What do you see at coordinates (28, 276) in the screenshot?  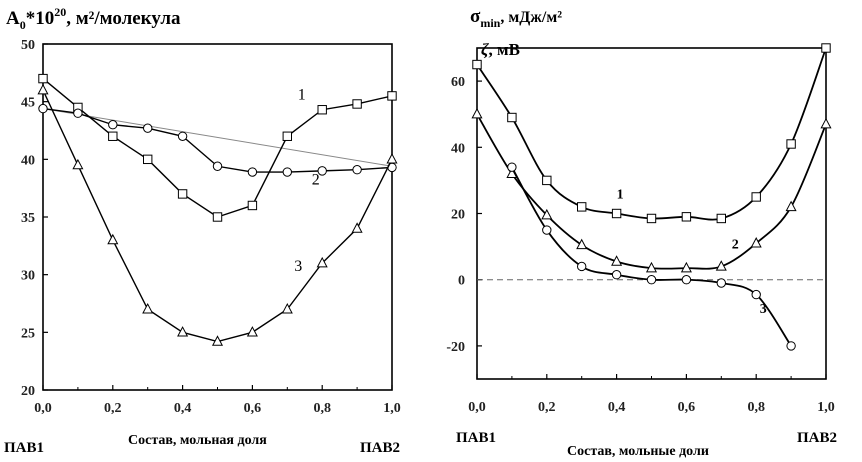 I see `y-tick-label: 30` at bounding box center [28, 276].